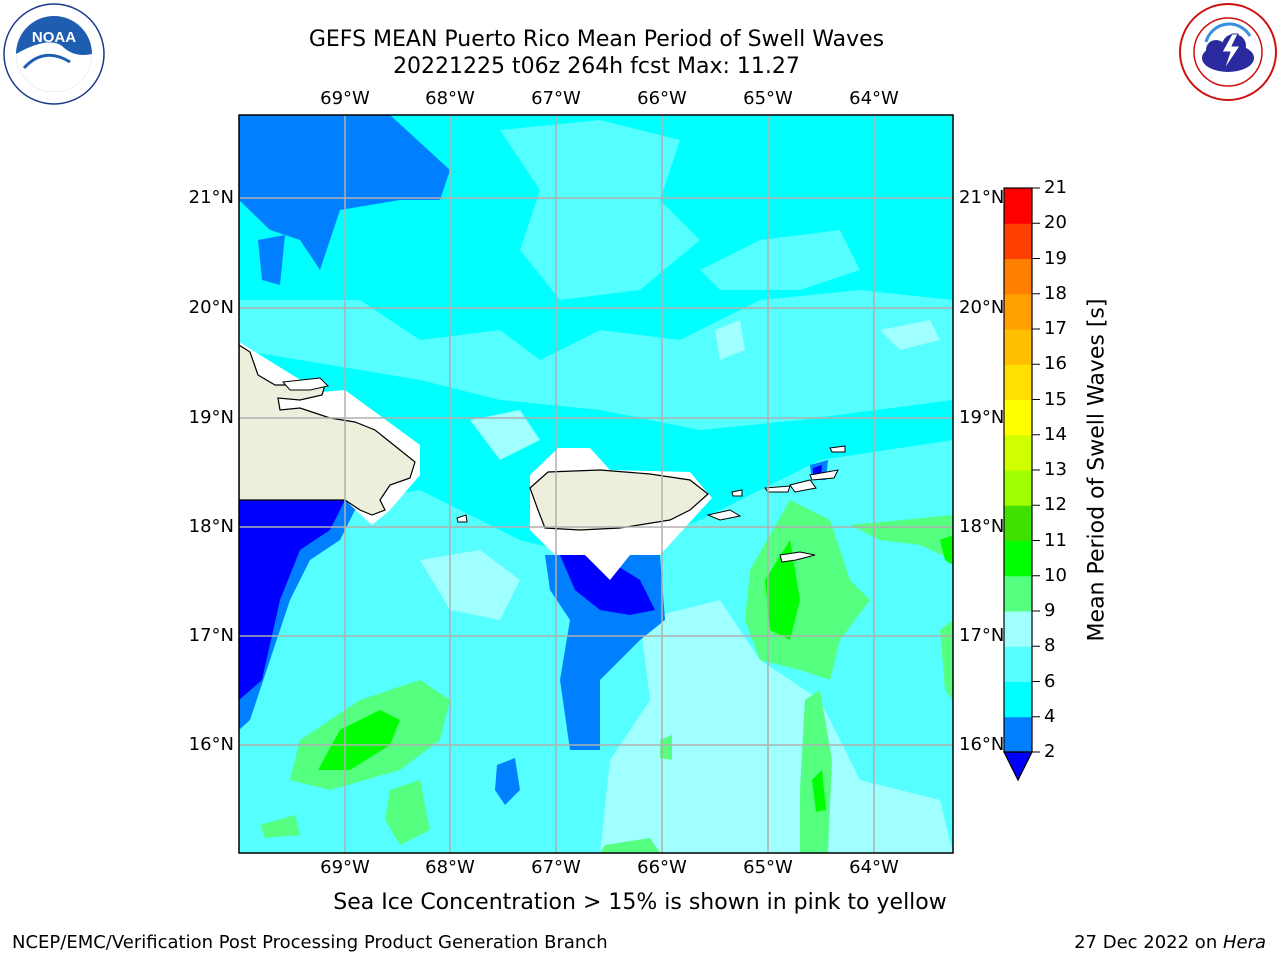 The width and height of the screenshot is (1280, 960). I want to click on lat-label-right-20n: 20°N, so click(982, 307).